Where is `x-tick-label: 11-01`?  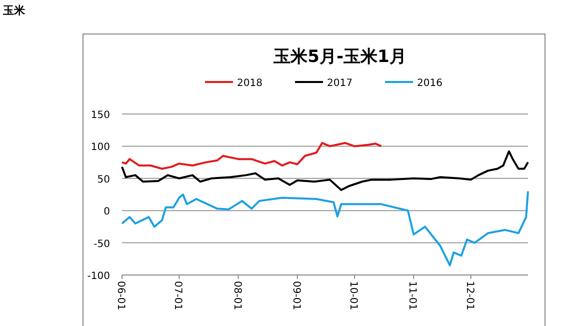
x-tick-label: 11-01 is located at coordinates (412, 295).